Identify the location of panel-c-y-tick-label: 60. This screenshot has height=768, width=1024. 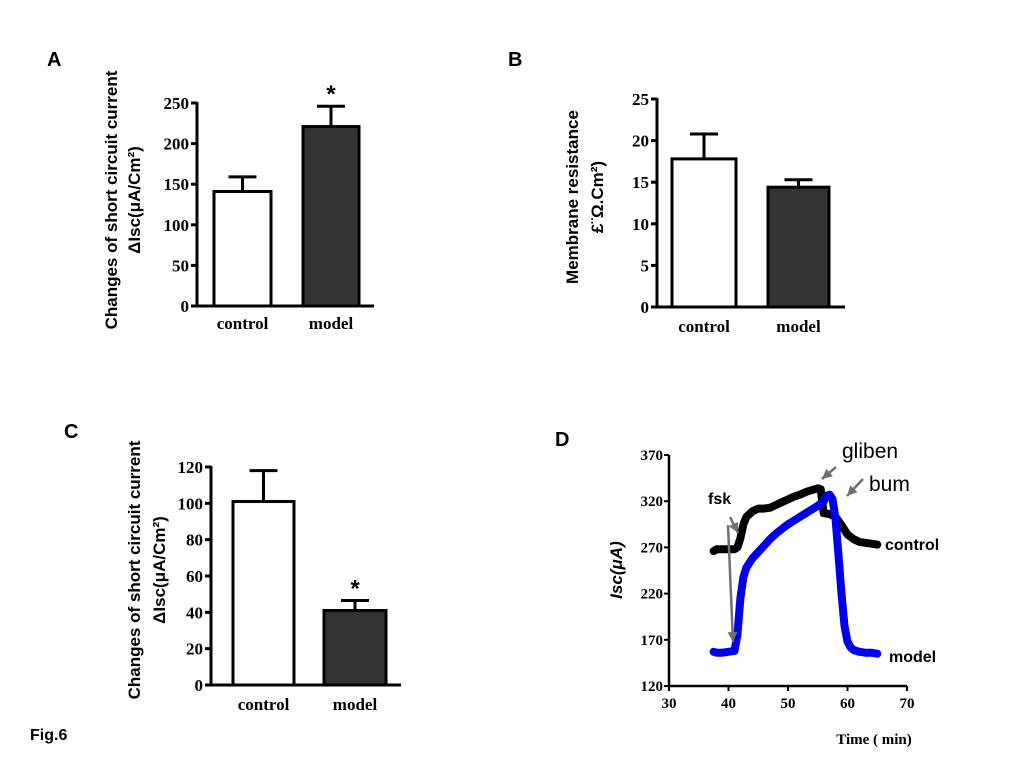
(194, 576).